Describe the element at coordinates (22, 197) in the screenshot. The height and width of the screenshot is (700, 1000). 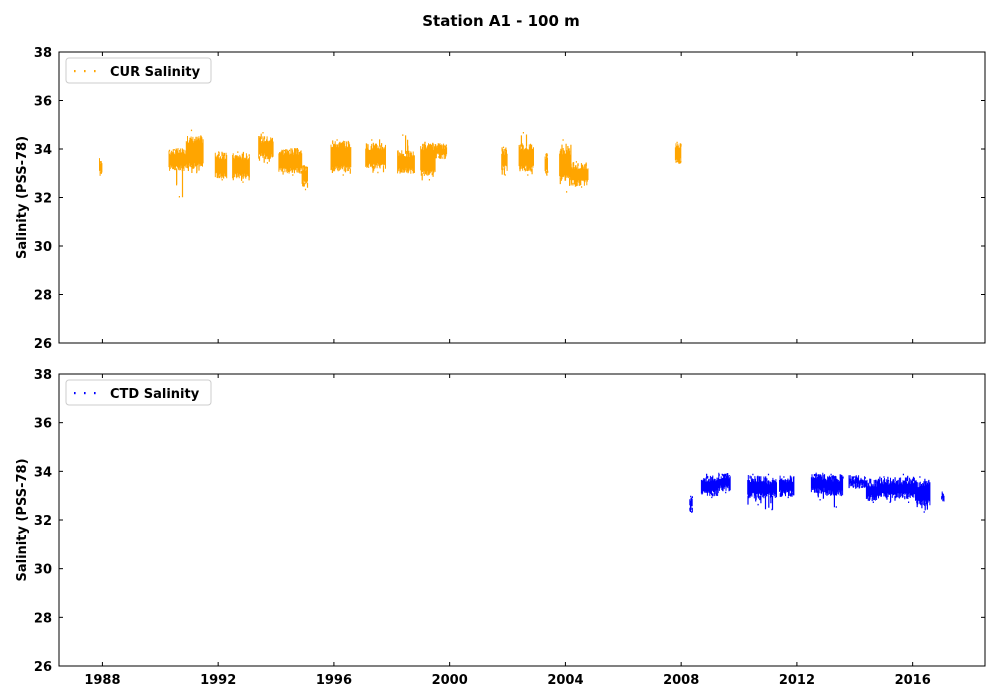
I see `y-axis-label: Salinity (PSS-78)` at that location.